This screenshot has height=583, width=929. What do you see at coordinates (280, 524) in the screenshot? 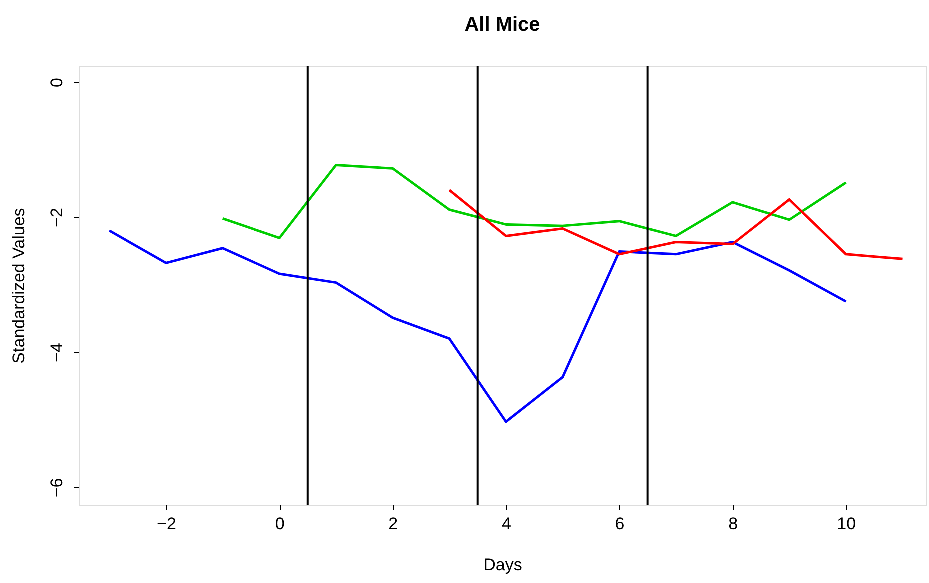
I see `x-tick-label: 0` at bounding box center [280, 524].